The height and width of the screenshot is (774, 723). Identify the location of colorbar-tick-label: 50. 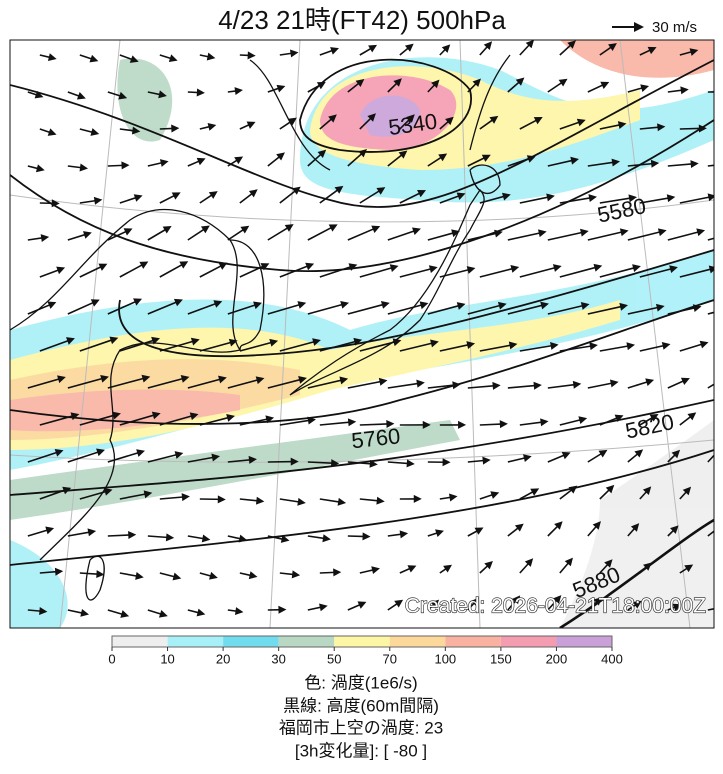
(334, 658).